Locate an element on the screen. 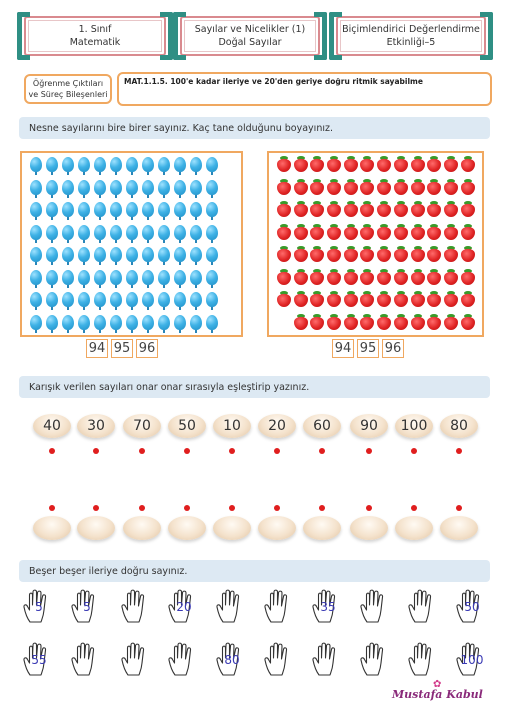 Image resolution: width=510 pixels, height=721 pixels. subject-label: Matematik is located at coordinates (95, 42).